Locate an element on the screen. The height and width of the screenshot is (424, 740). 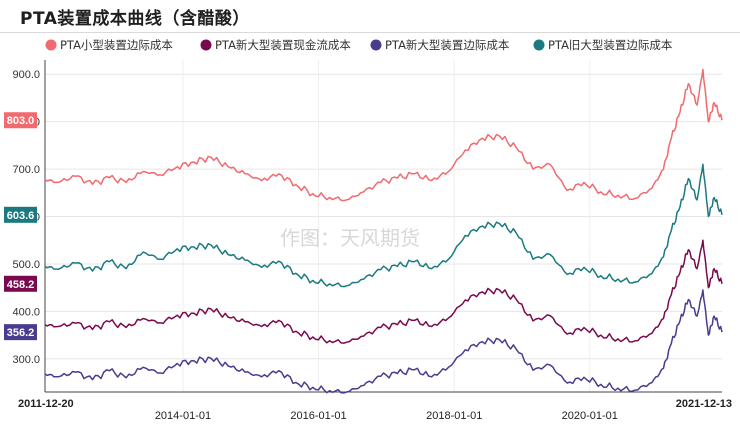
end-label-text: 803.0 is located at coordinates (21, 121).